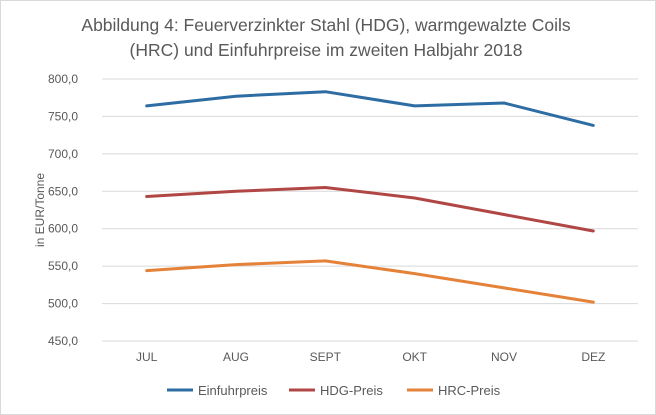 The width and height of the screenshot is (656, 415). I want to click on legend-label: HRC-Preis, so click(469, 390).